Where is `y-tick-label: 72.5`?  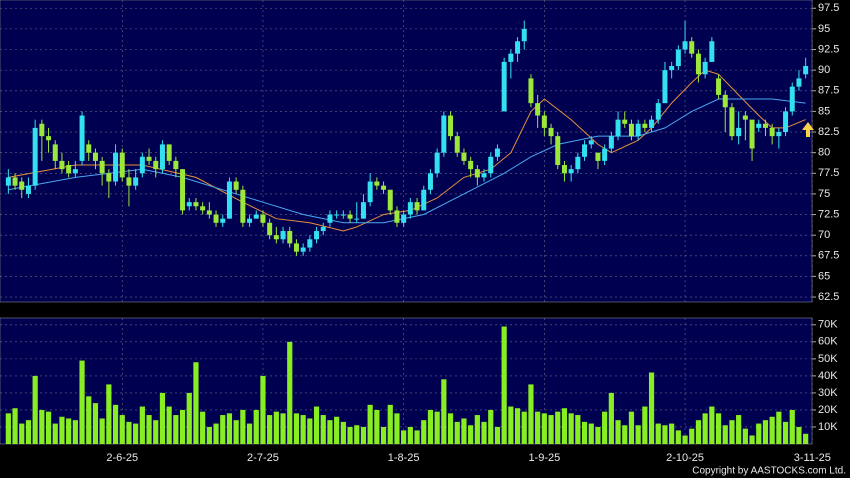 y-tick-label: 72.5 is located at coordinates (828, 214).